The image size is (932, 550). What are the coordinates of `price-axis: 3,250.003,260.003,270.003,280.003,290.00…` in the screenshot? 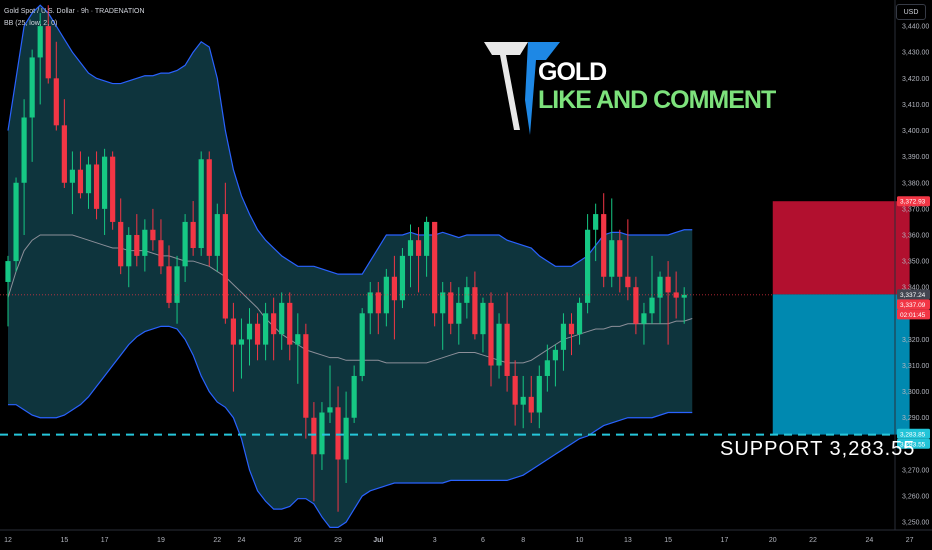 It's located at (915, 275).